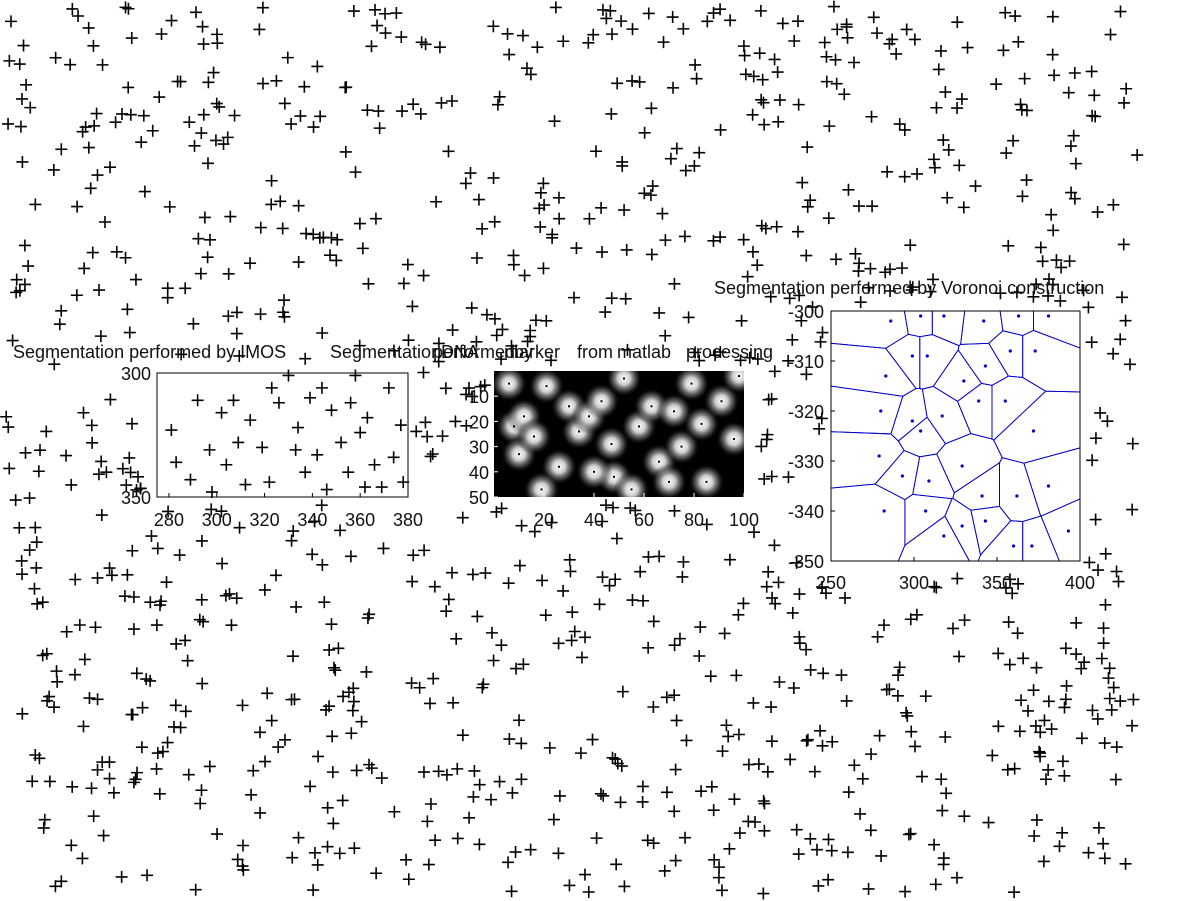 This screenshot has width=1201, height=901. I want to click on imos-xtick-label: 300, so click(217, 520).